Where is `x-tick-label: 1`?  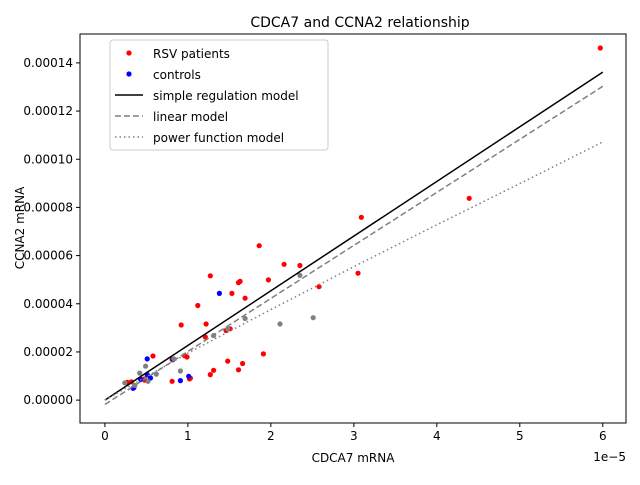
x-tick-label: 1 is located at coordinates (188, 436).